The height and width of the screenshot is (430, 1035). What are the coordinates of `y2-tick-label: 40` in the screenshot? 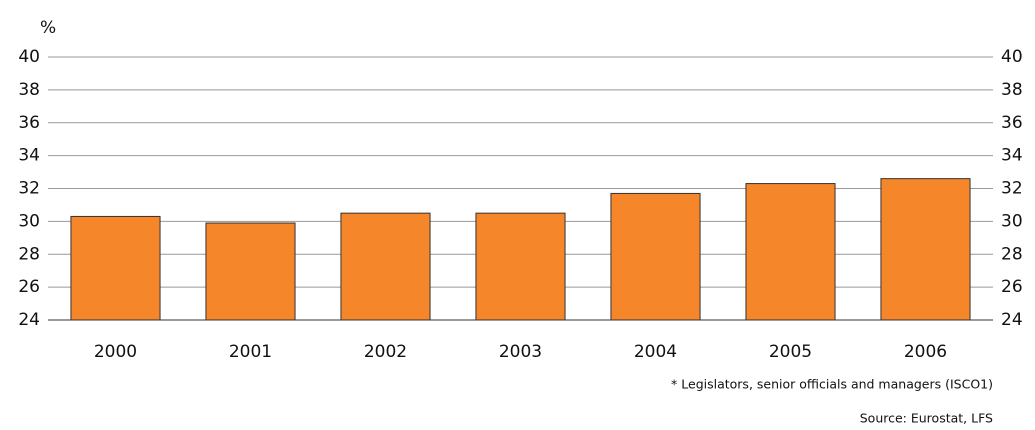 It's located at (1012, 57).